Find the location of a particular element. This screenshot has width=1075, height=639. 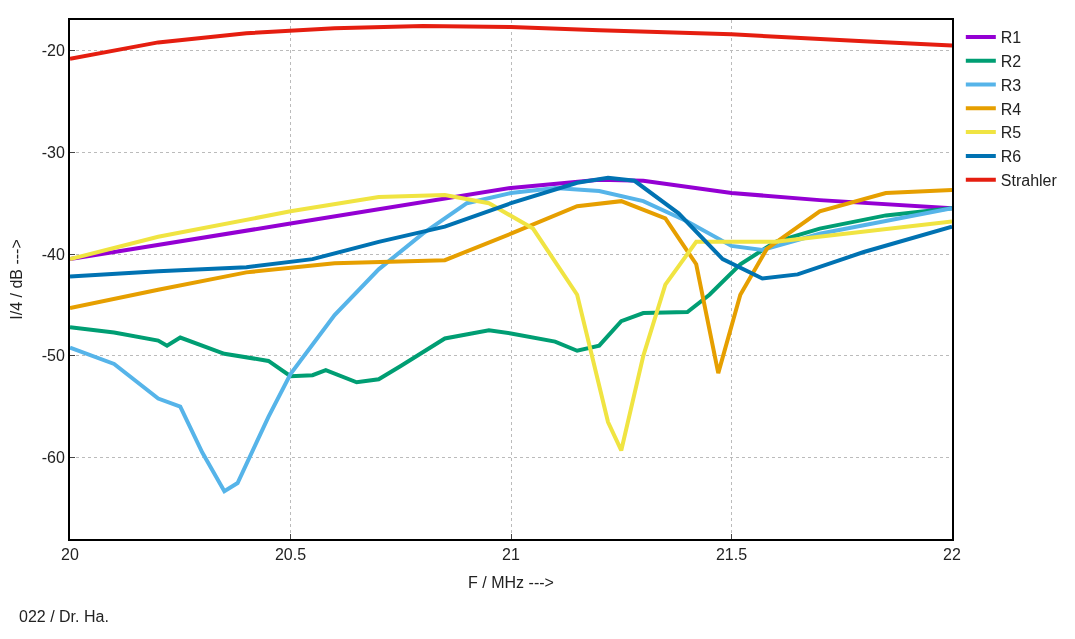

y-tick-label: -50 is located at coordinates (53, 356).